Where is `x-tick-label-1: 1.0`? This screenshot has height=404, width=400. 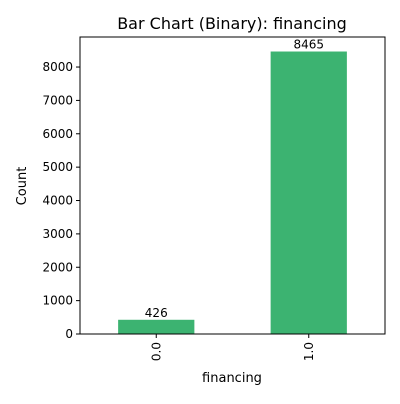
x-tick-label-1: 1.0 is located at coordinates (309, 351).